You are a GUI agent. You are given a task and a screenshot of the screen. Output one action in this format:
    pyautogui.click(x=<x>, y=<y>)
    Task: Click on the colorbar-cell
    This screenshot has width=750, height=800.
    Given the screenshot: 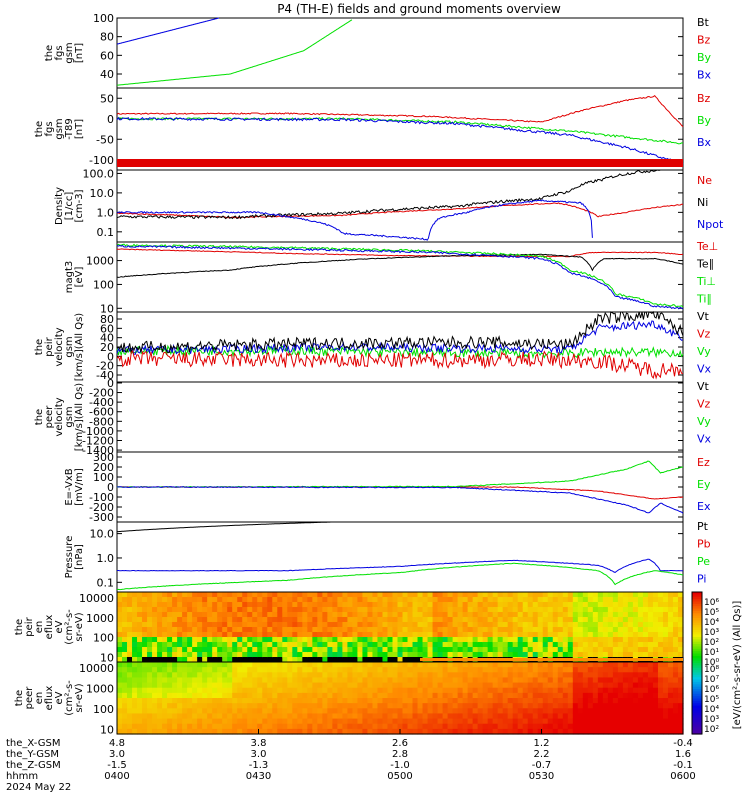 What is the action you would take?
    pyautogui.click(x=697, y=728)
    